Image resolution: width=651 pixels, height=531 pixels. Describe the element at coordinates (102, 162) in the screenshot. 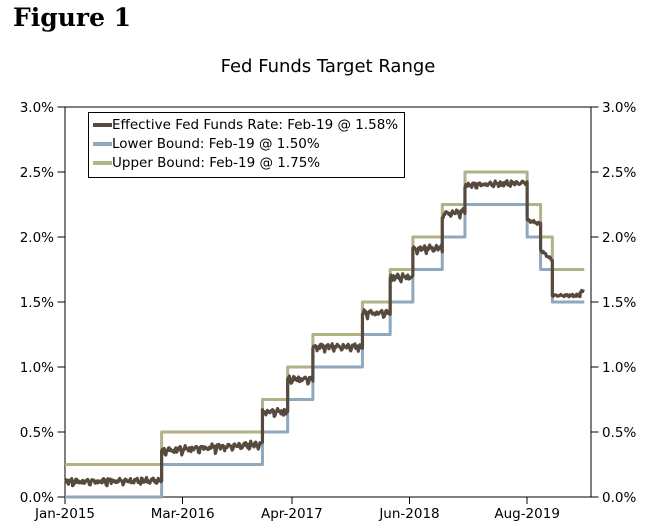

I see `upper-bound-line-swatch` at that location.